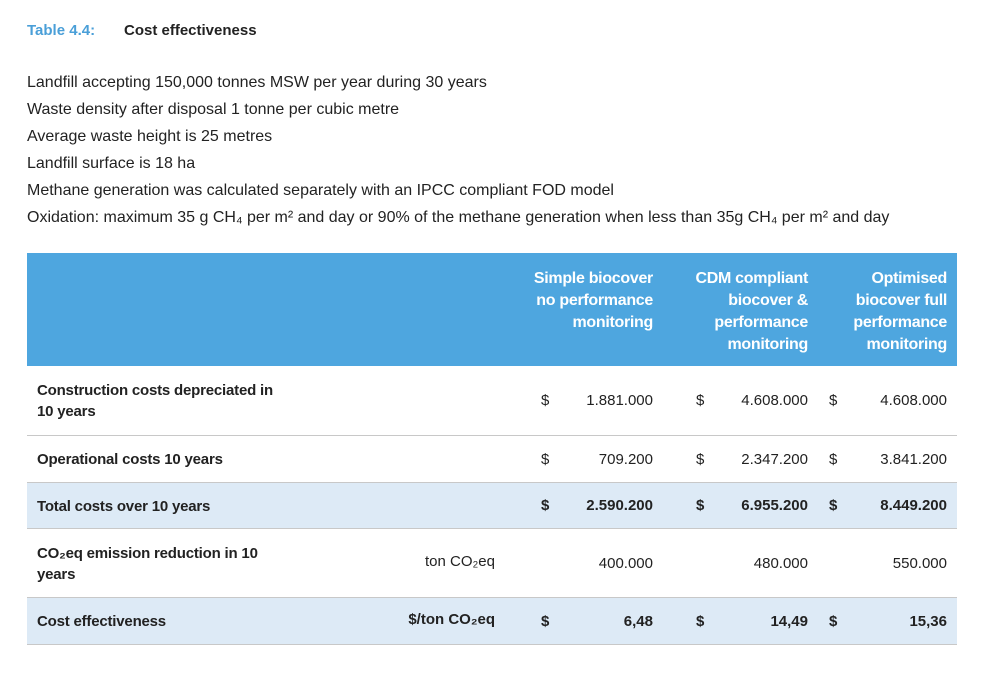  I want to click on cell-value: 14,49, so click(789, 621).